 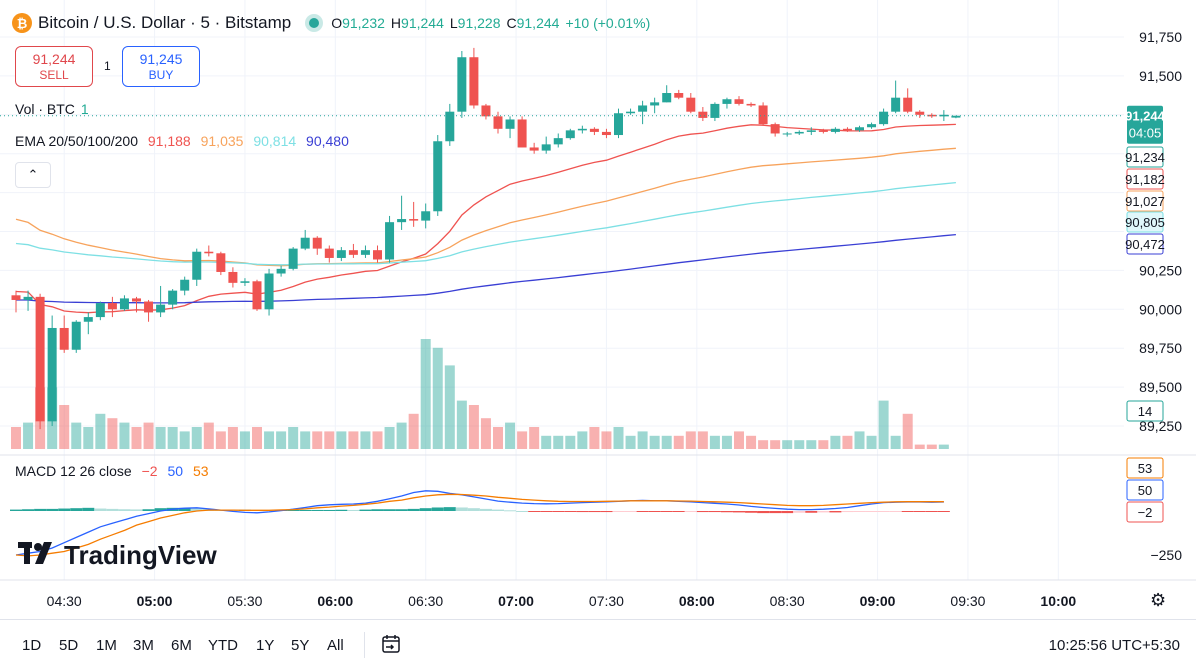 I want to click on ema-legend-title: EMA 20/50/100/200, so click(x=76, y=141).